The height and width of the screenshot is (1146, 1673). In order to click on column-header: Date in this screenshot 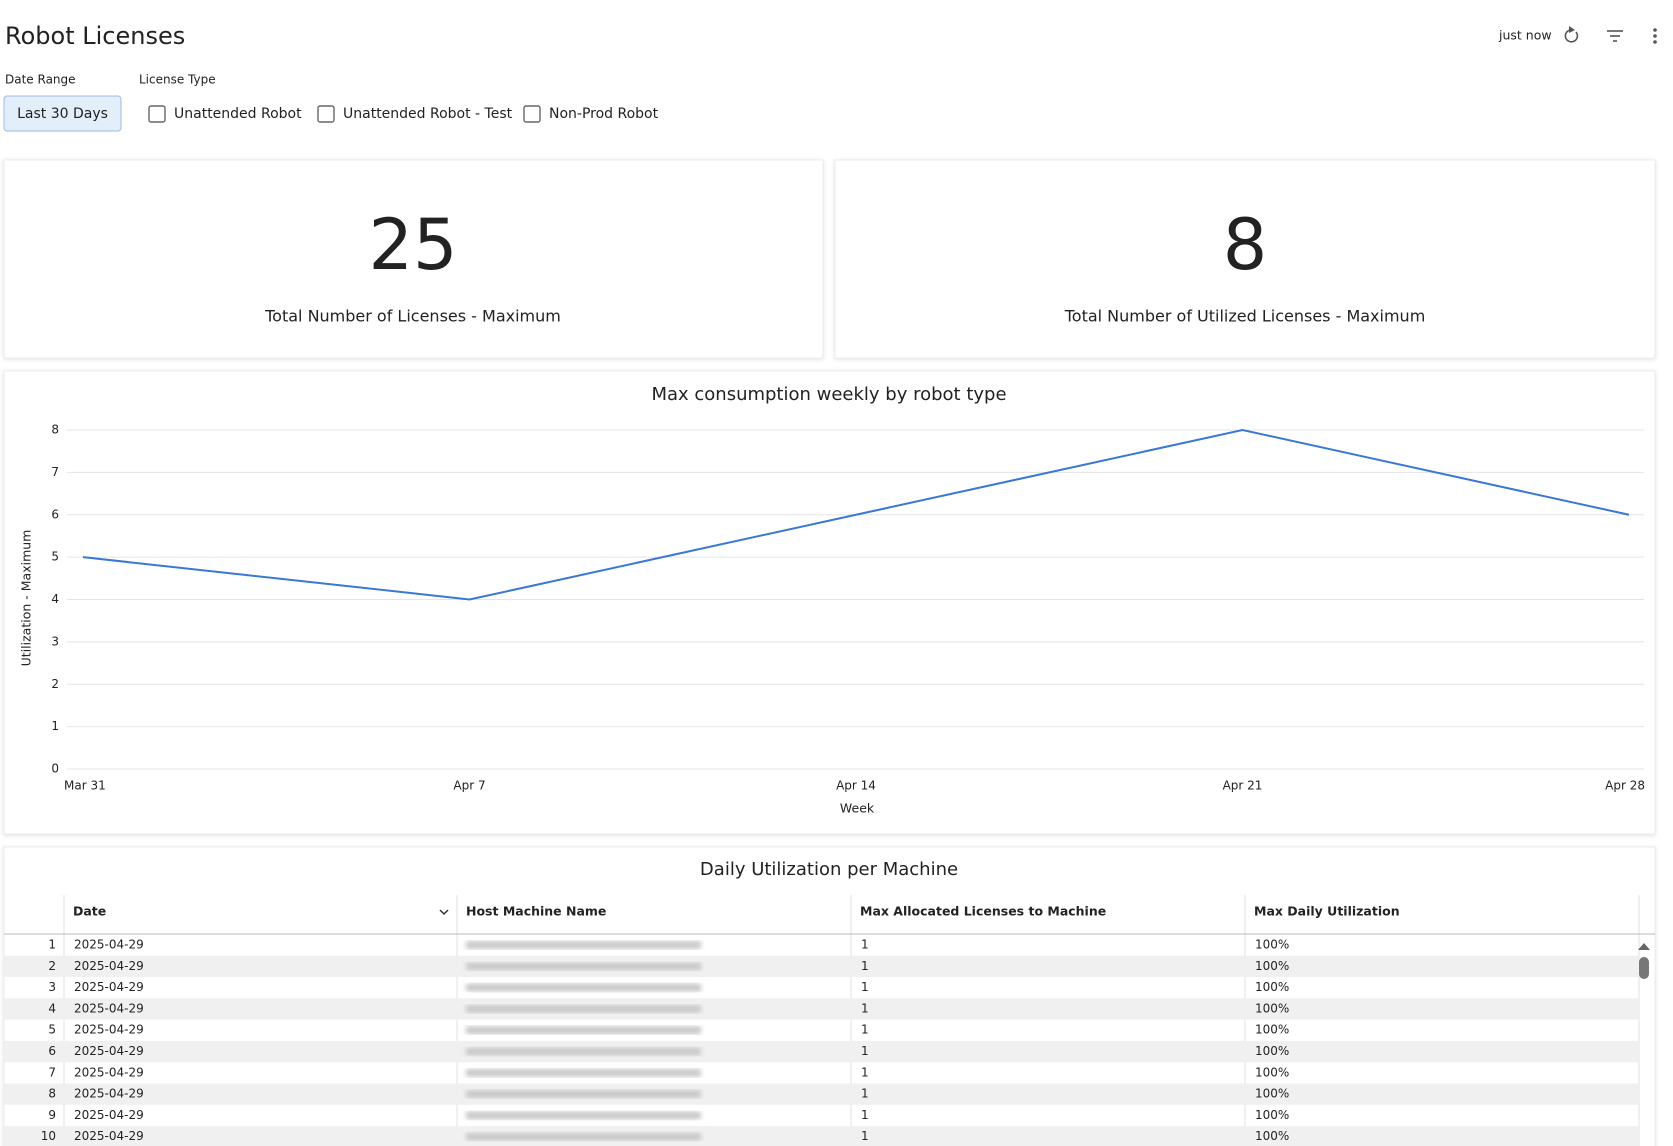, I will do `click(89, 911)`.